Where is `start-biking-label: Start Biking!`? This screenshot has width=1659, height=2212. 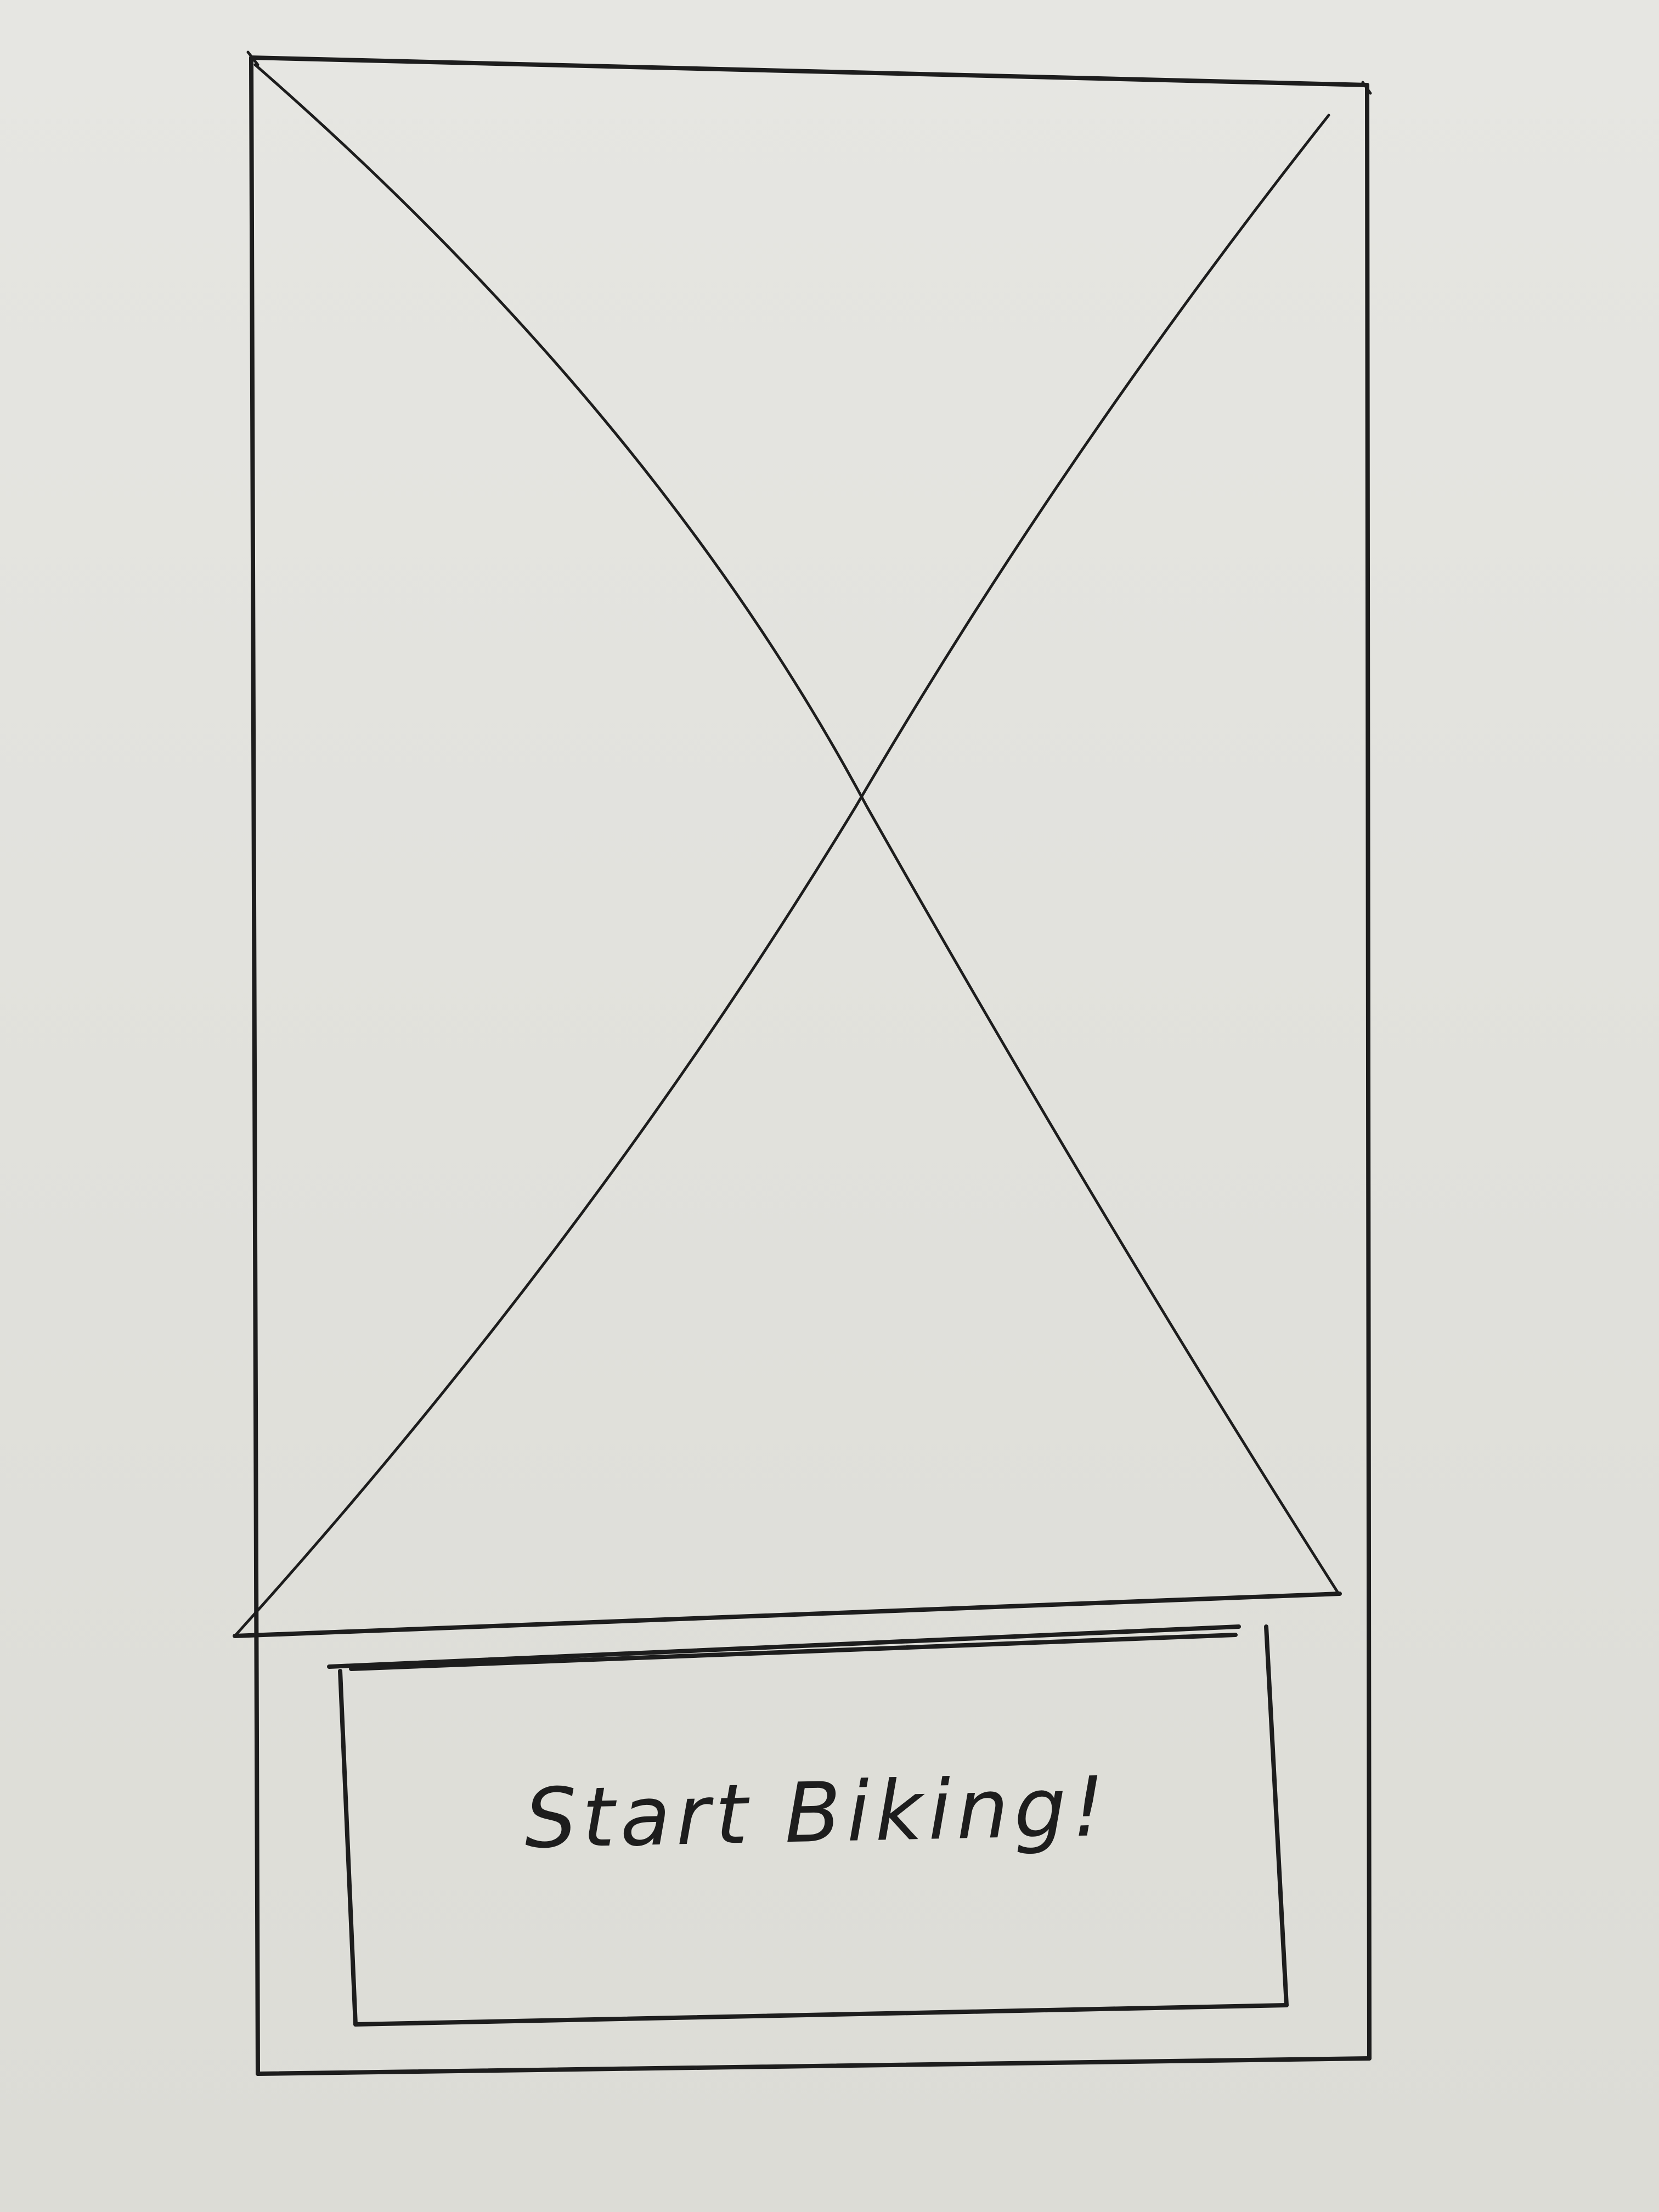 start-biking-label: Start Biking! is located at coordinates (817, 1813).